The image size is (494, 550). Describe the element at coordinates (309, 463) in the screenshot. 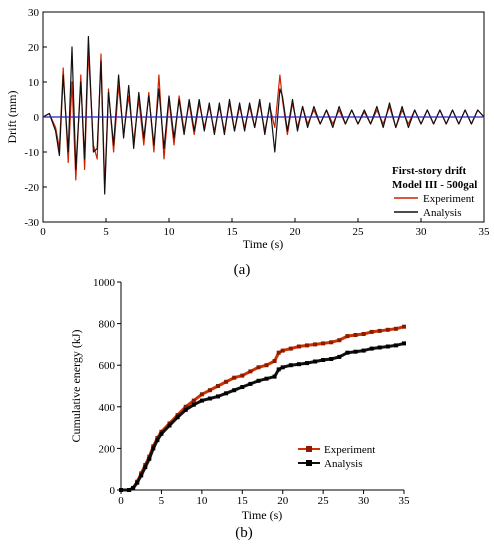

I see `energy-legend-marker-analysis` at that location.